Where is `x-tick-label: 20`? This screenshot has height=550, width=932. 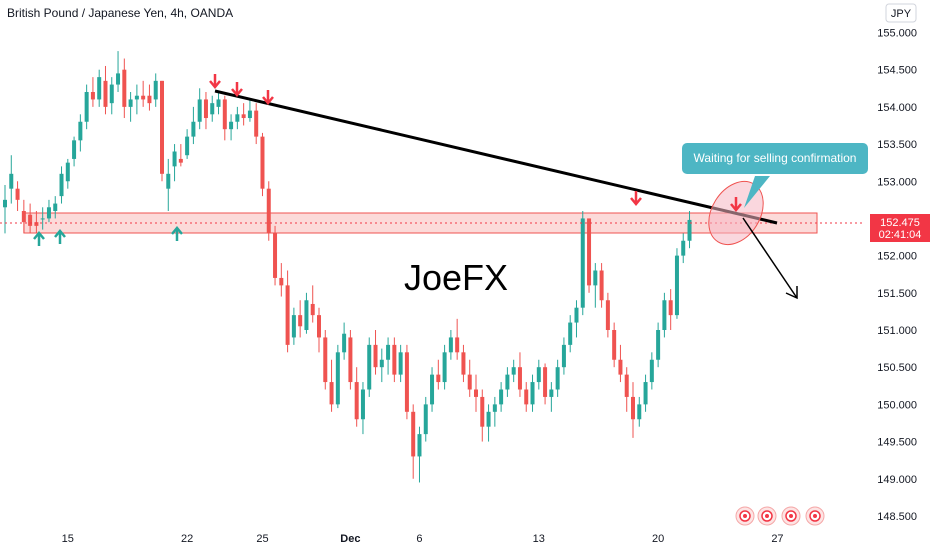
x-tick-label: 20 is located at coordinates (658, 539).